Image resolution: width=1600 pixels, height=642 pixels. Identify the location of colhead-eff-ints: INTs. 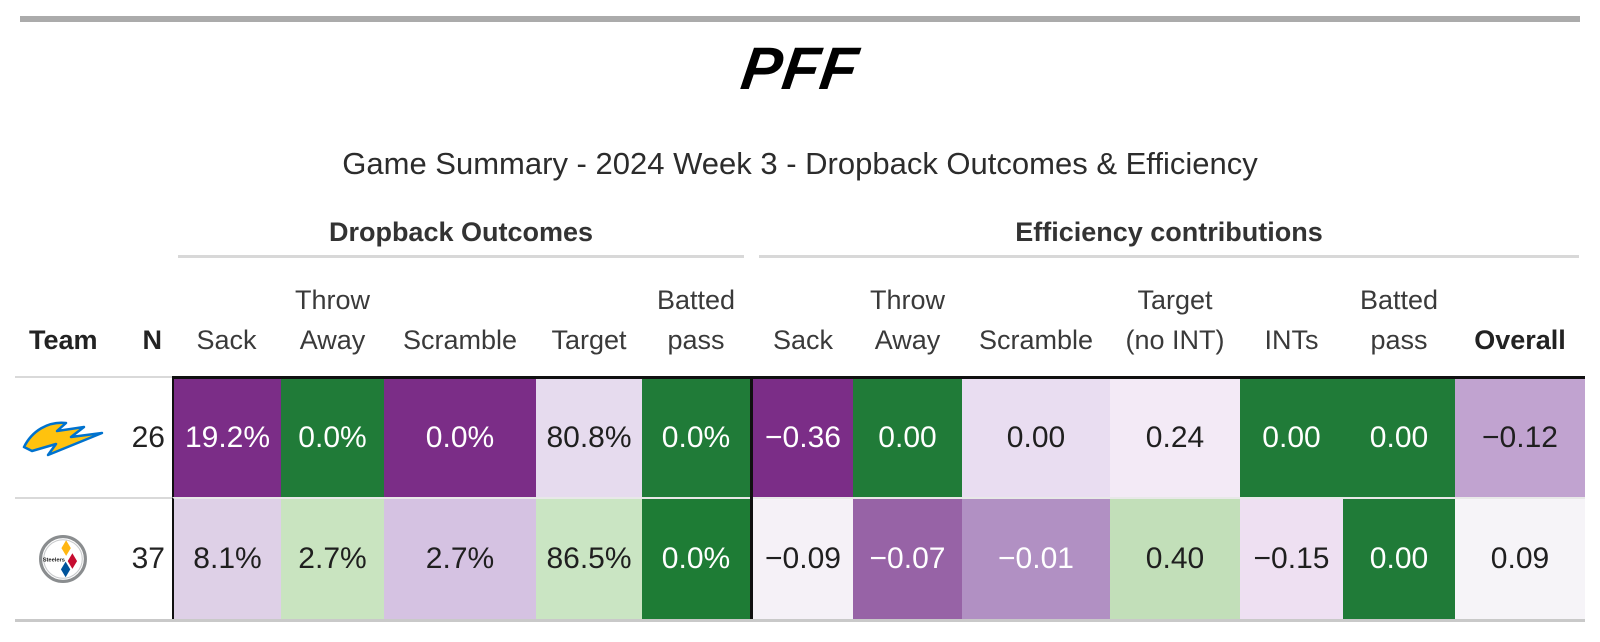
(1291, 340).